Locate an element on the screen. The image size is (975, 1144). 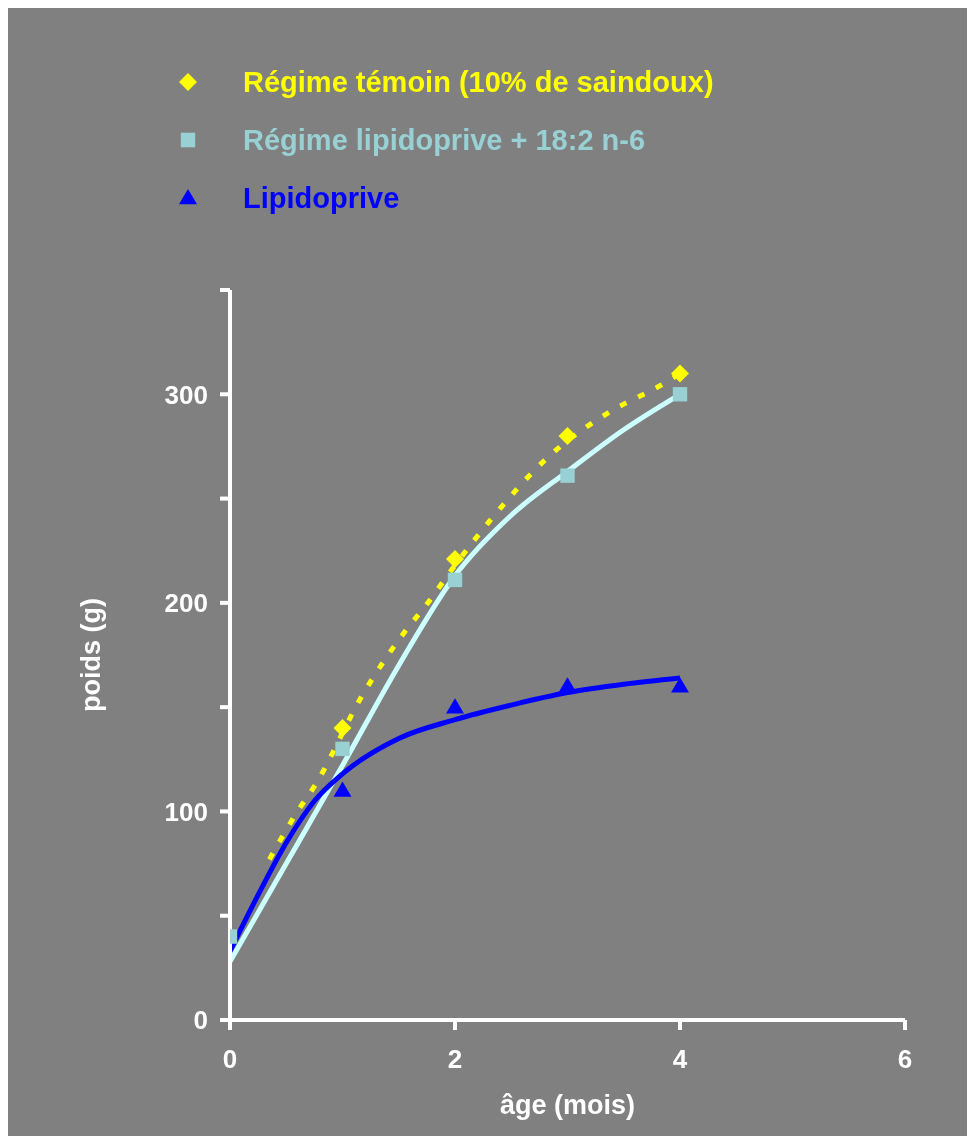
legend-label: Lipidoprive is located at coordinates (321, 198).